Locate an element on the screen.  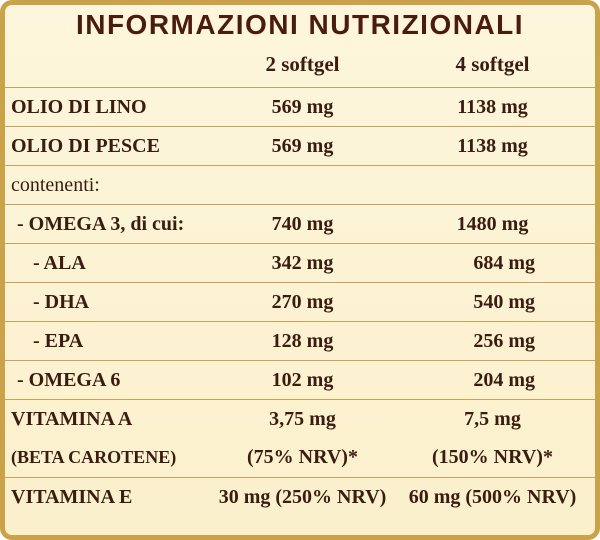
table-row: OLIO DI PESCE 569 mg 1138 mg is located at coordinates (300, 145).